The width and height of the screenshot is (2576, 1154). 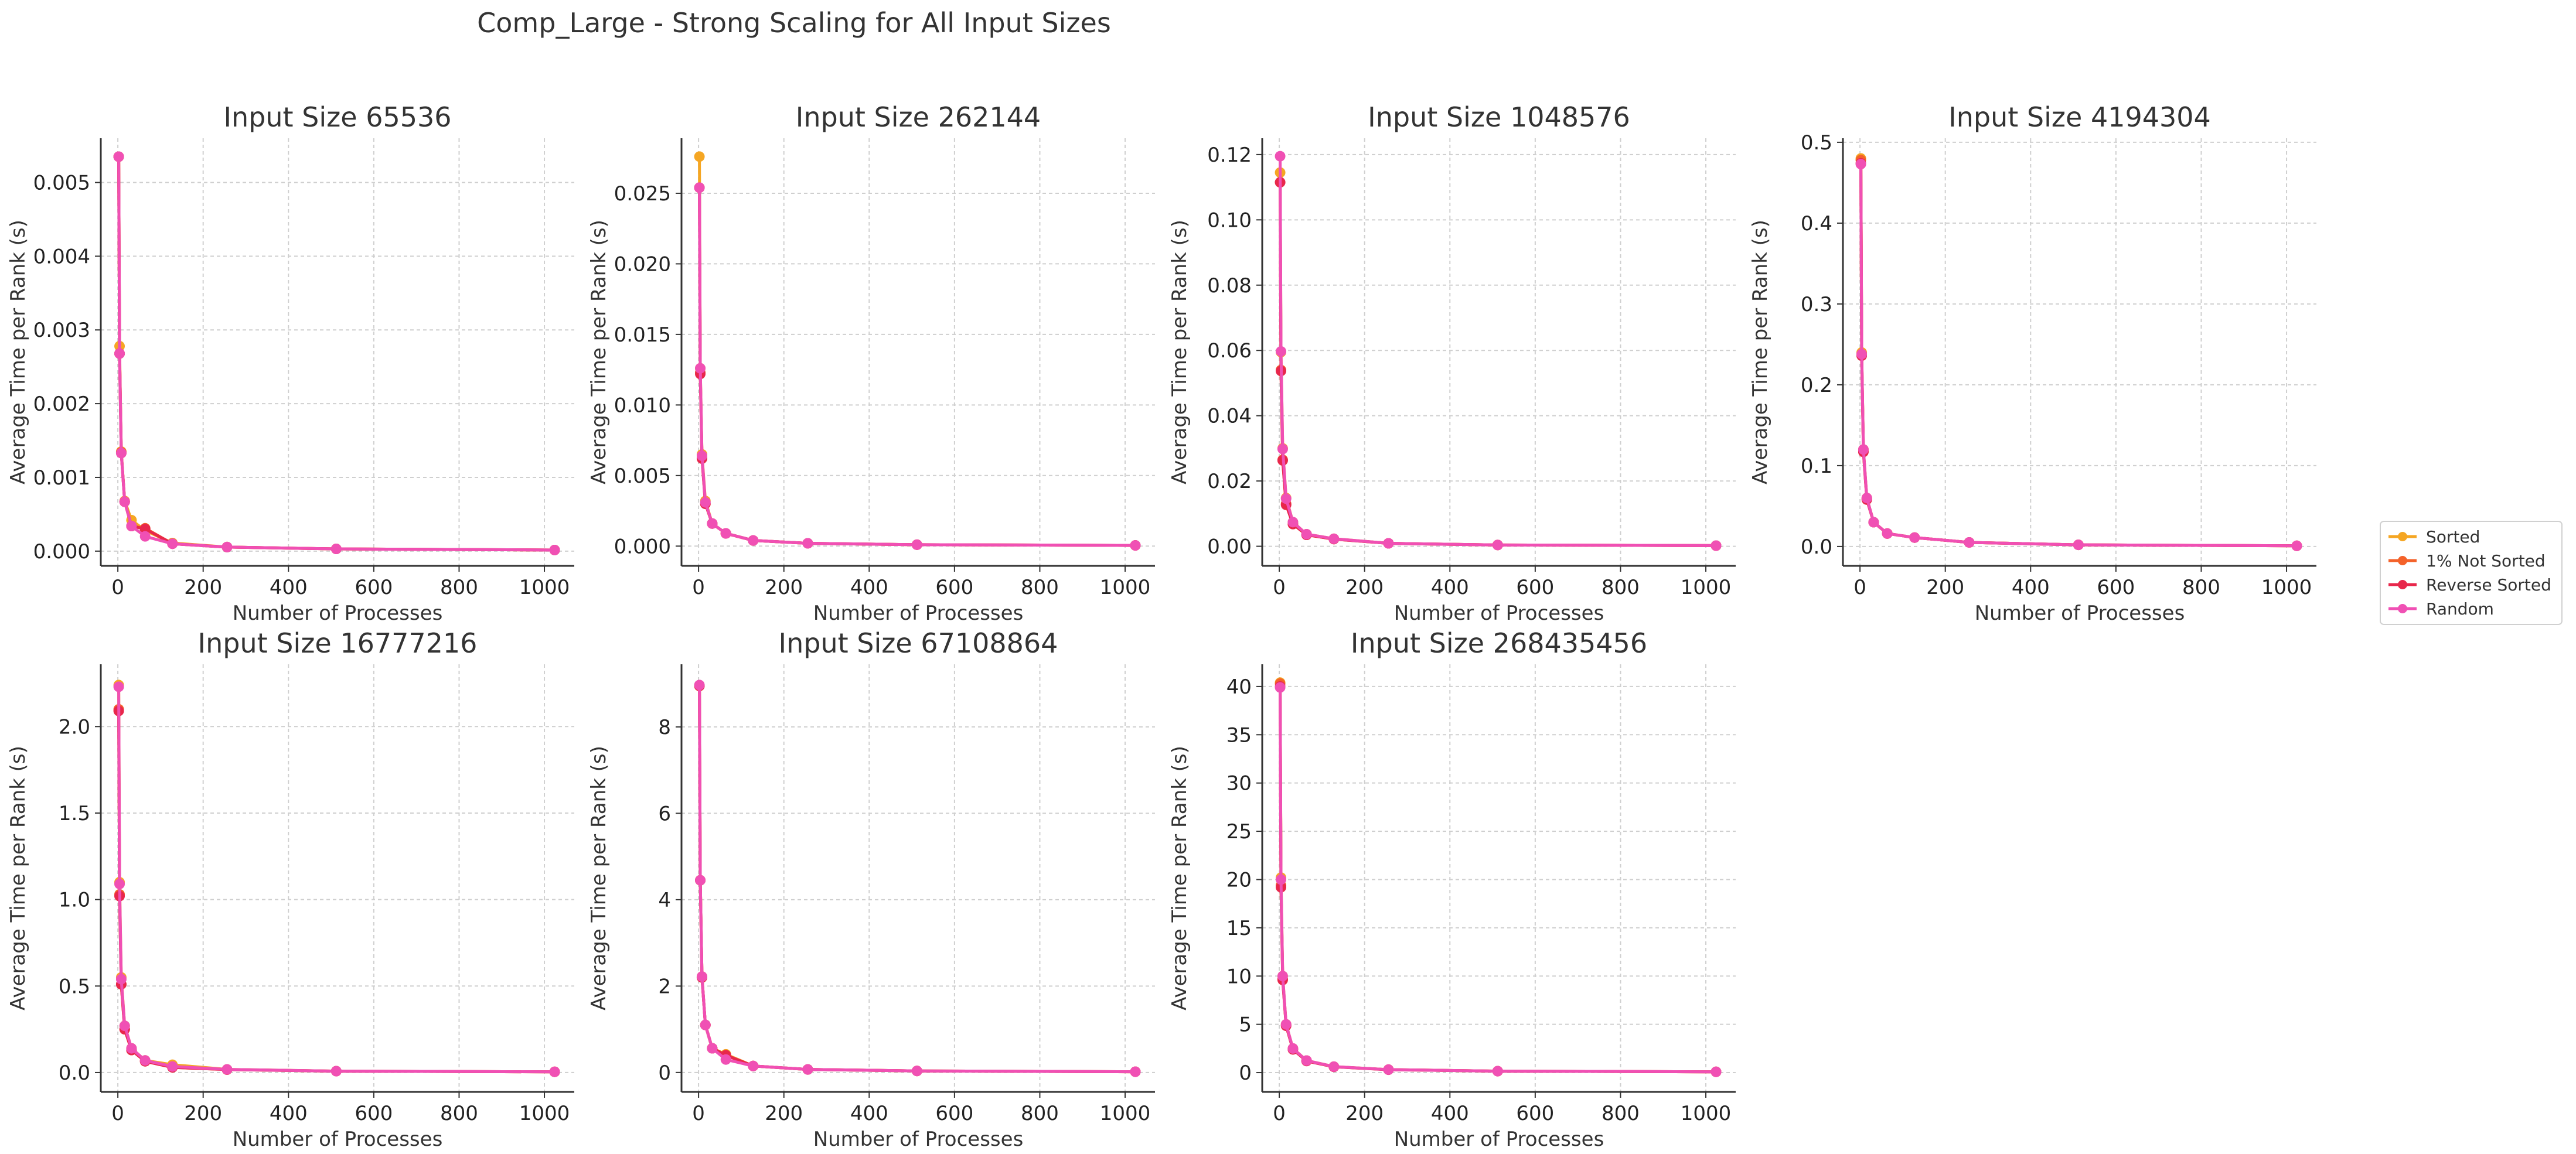 What do you see at coordinates (2453, 537) in the screenshot?
I see `legend-label: Sorted` at bounding box center [2453, 537].